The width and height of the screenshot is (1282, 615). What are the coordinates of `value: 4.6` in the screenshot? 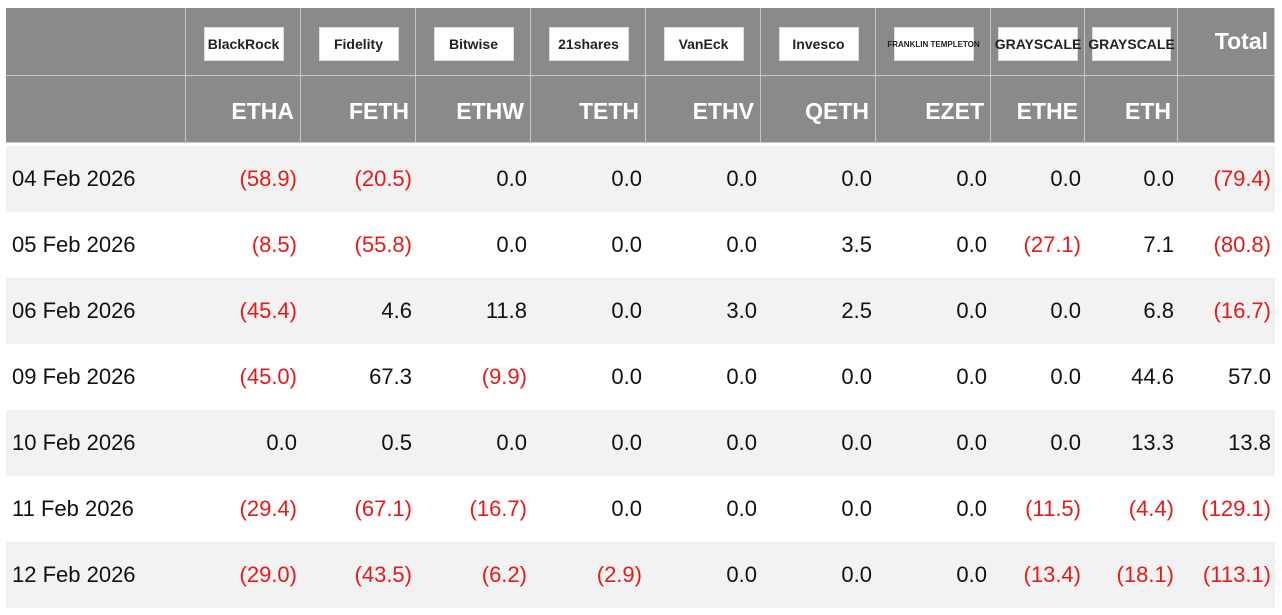 It's located at (396, 310).